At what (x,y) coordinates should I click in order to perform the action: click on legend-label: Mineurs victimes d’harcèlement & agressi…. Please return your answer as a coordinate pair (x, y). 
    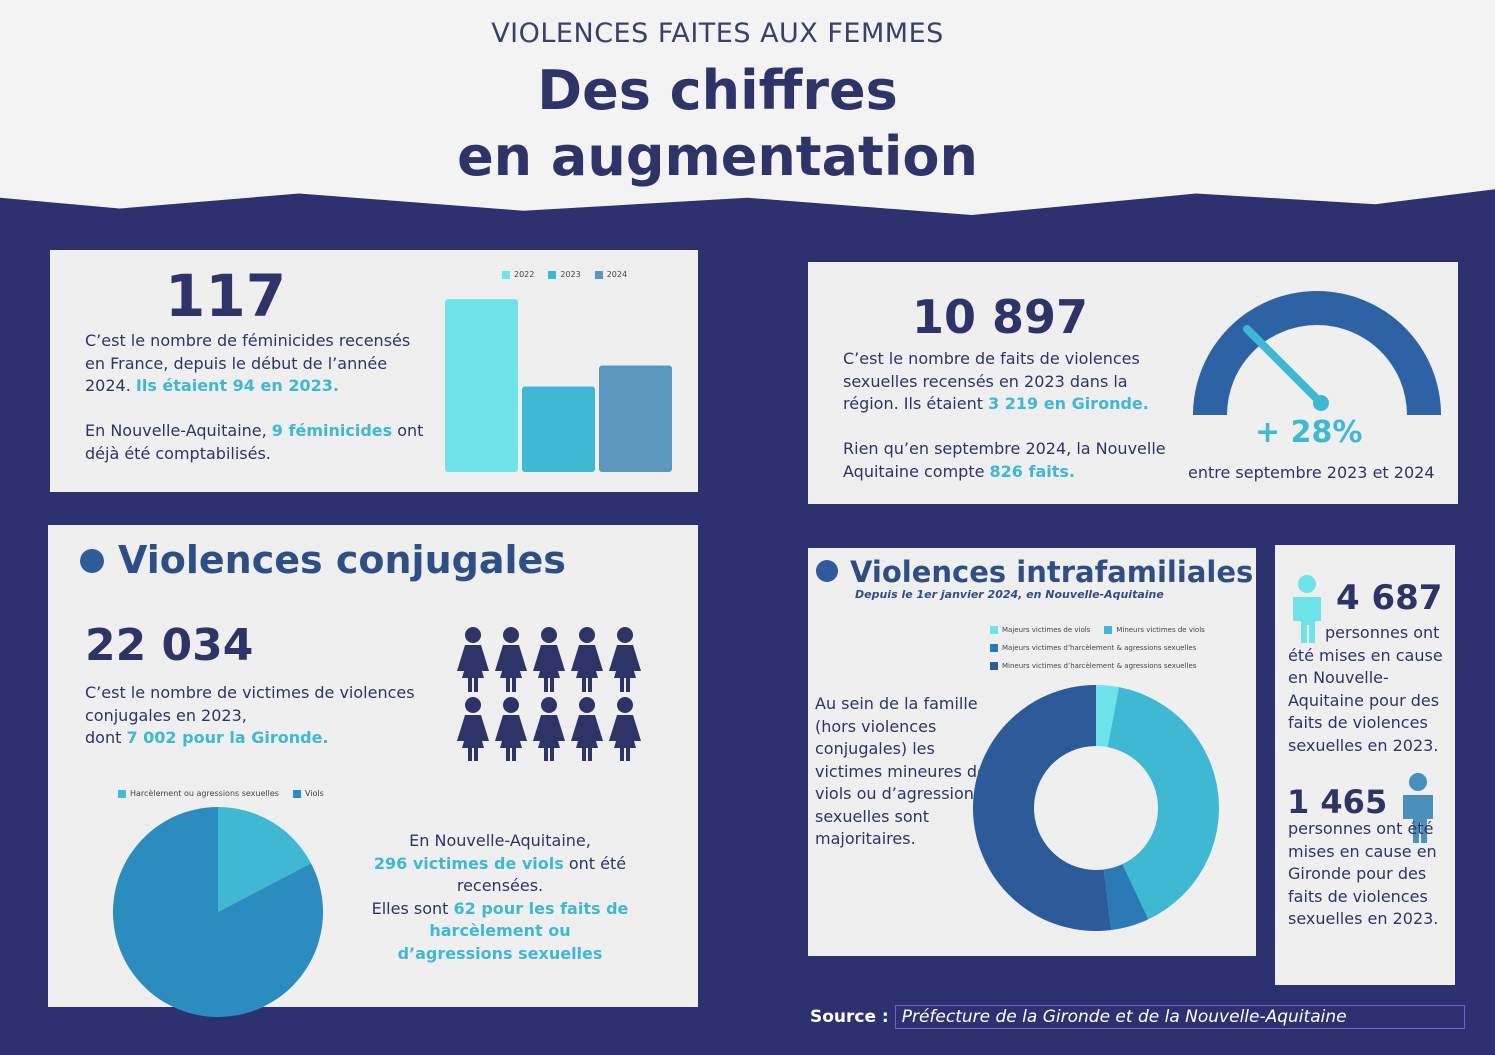
    Looking at the image, I should click on (1099, 666).